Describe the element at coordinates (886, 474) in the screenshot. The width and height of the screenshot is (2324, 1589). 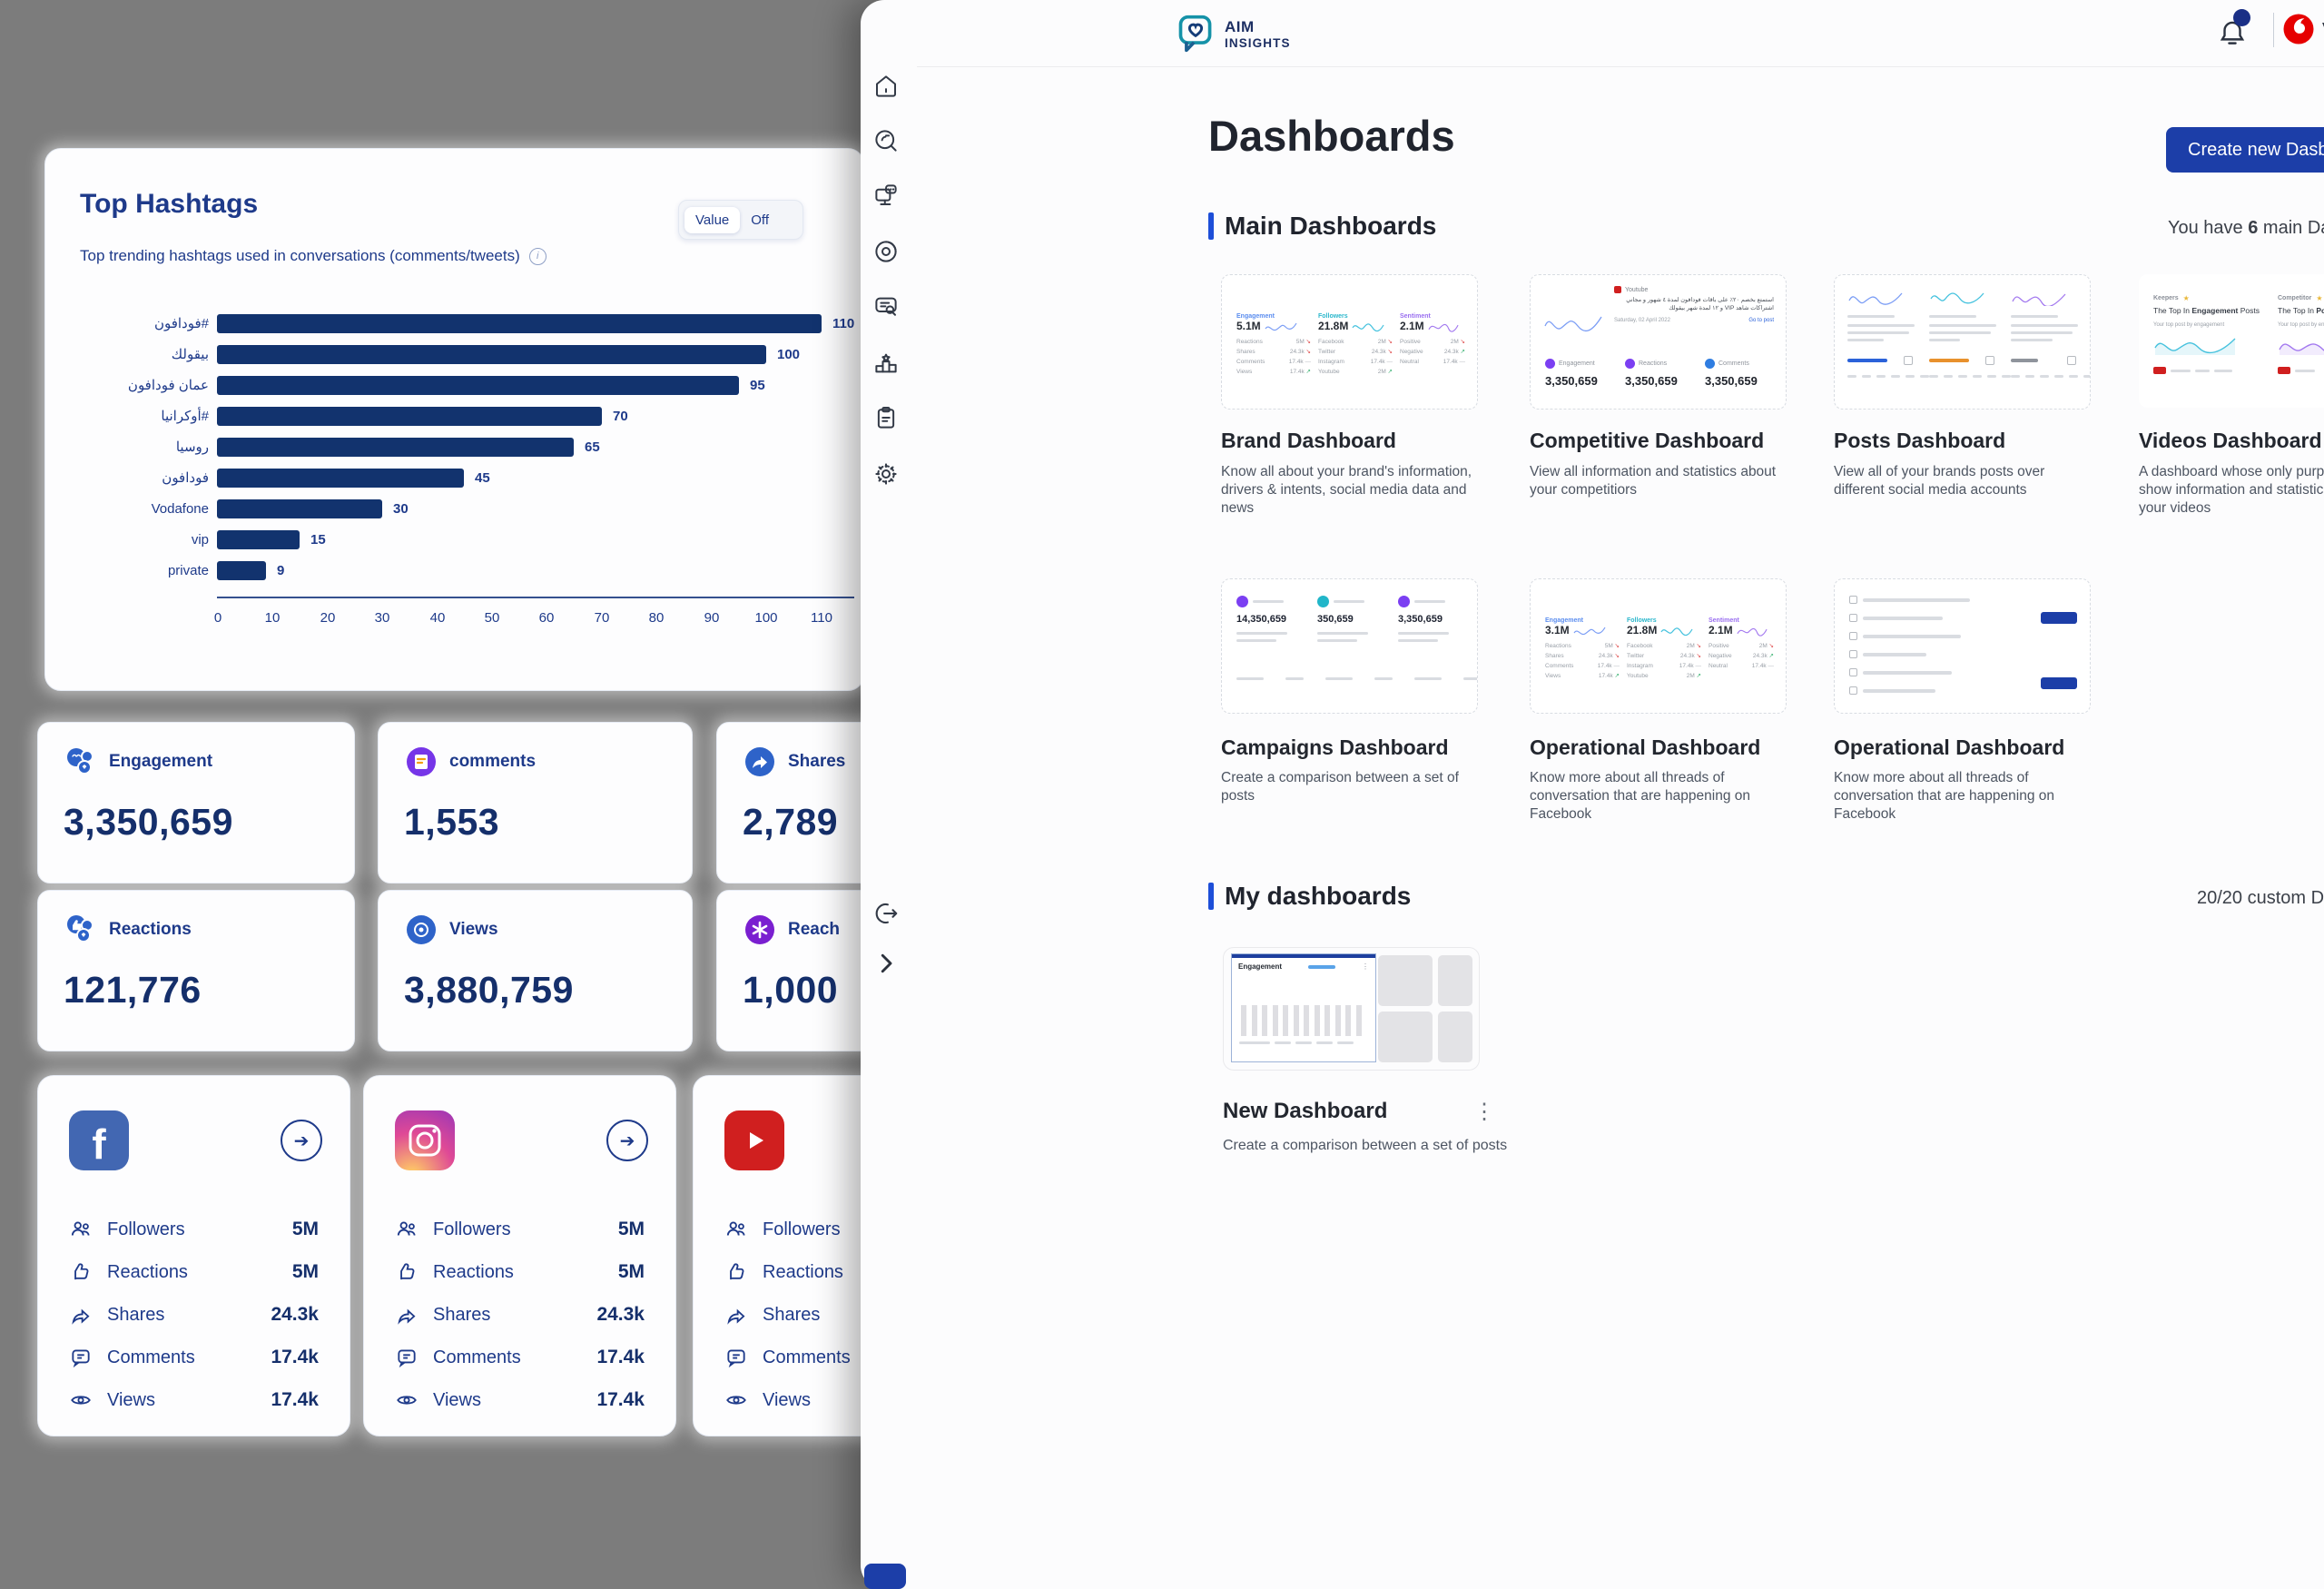
I see `settings-gear-icon` at that location.